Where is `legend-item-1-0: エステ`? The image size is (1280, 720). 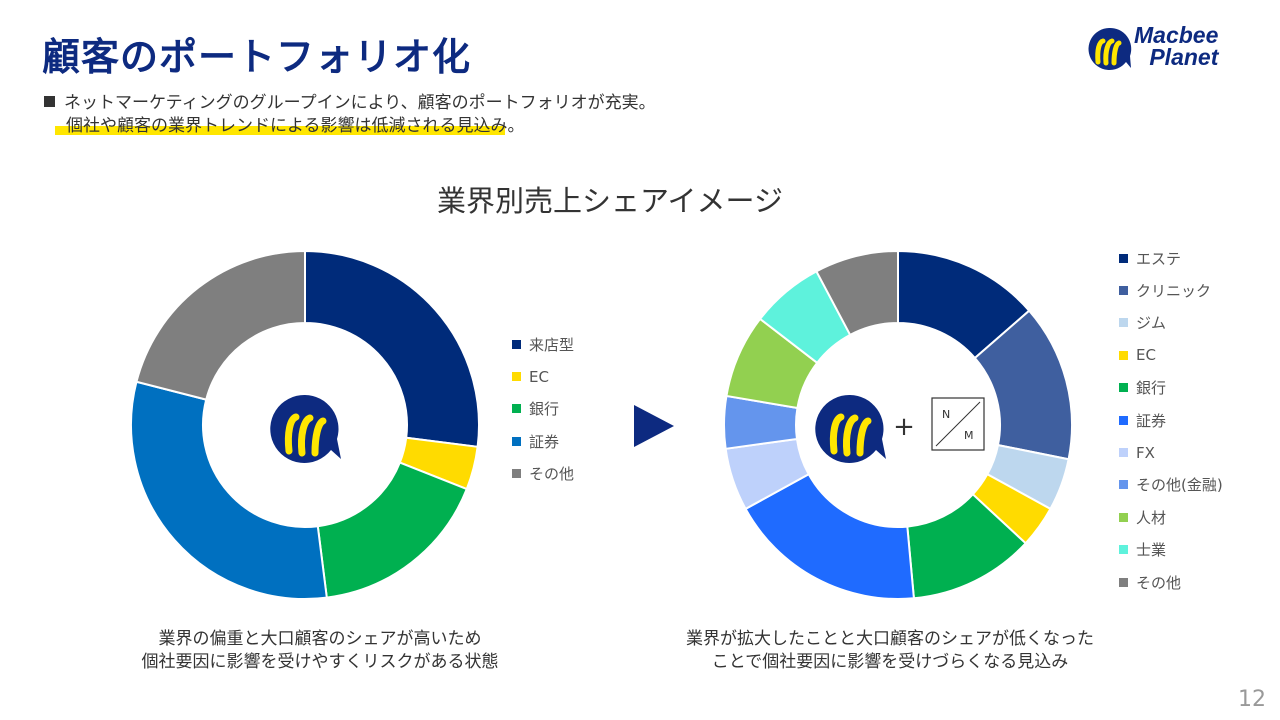
legend-item-1-0: エステ is located at coordinates (1171, 258).